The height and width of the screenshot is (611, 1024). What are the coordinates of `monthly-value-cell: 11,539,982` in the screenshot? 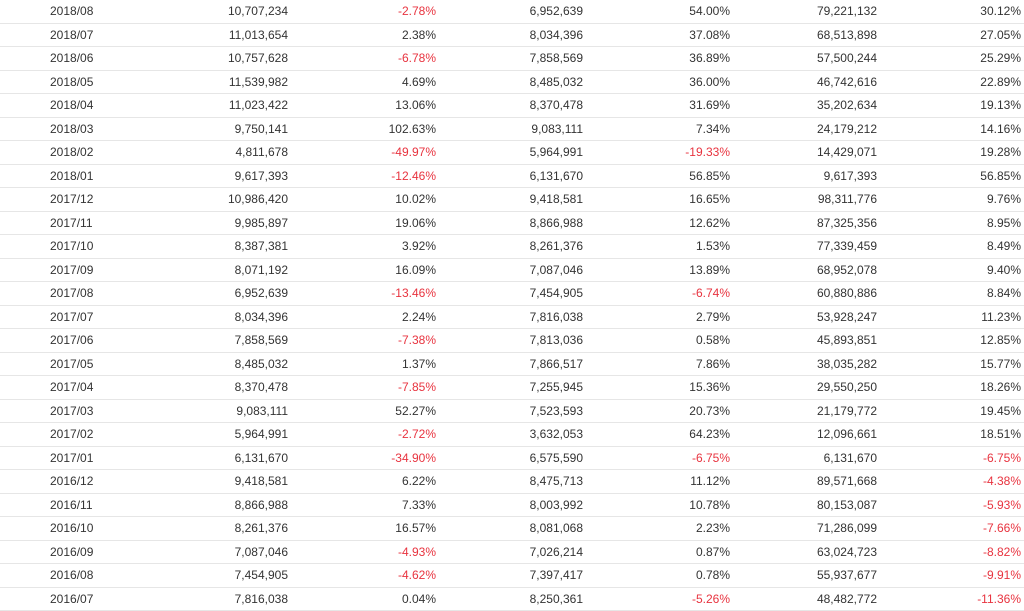 It's located at (258, 83).